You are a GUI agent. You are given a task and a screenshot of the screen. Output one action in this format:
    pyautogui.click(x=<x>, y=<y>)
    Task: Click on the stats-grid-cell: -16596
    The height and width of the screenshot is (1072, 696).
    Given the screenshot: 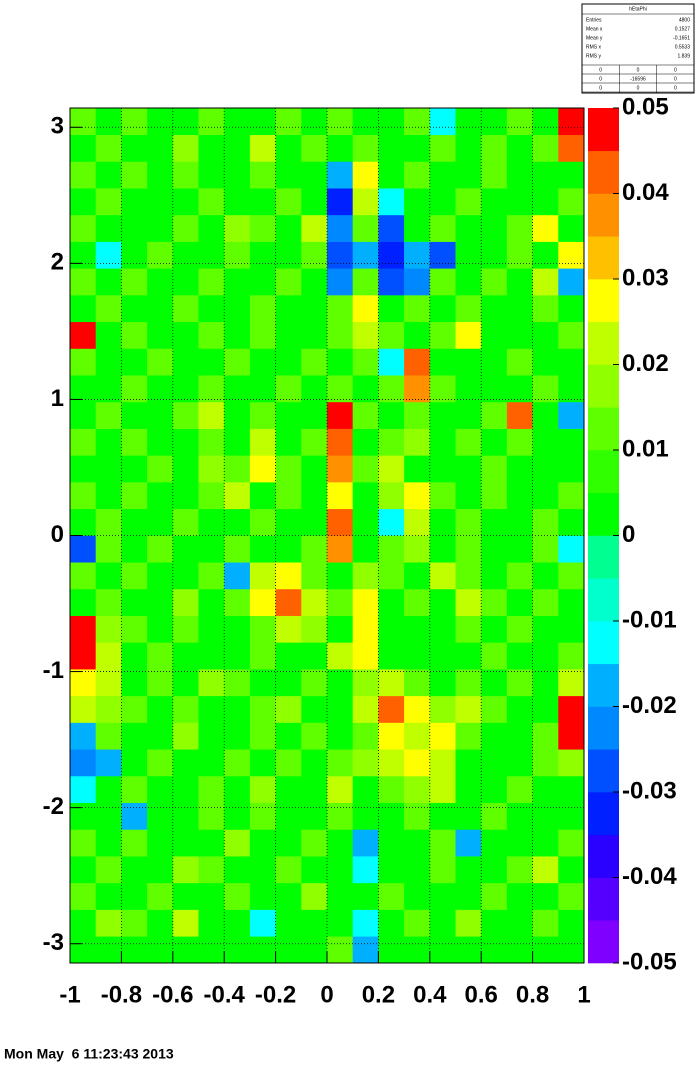 What is the action you would take?
    pyautogui.click(x=638, y=79)
    